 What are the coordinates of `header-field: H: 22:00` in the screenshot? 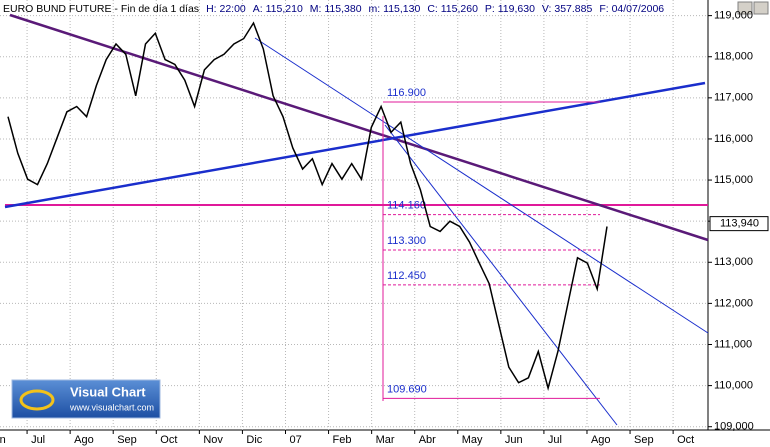 It's located at (226, 8).